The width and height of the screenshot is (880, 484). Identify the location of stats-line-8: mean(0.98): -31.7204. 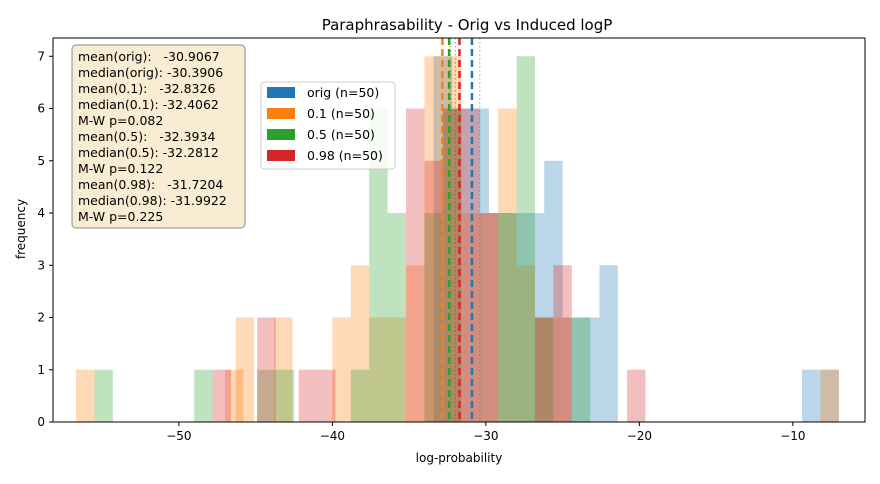
(150, 184).